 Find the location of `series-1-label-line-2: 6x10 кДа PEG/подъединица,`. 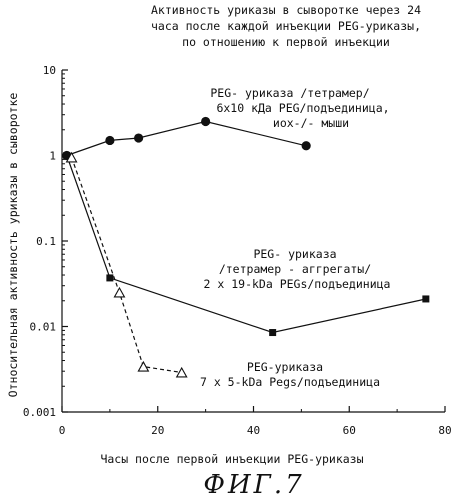

series-1-label-line-2: 6x10 кДа PEG/подъединица, is located at coordinates (302, 108).